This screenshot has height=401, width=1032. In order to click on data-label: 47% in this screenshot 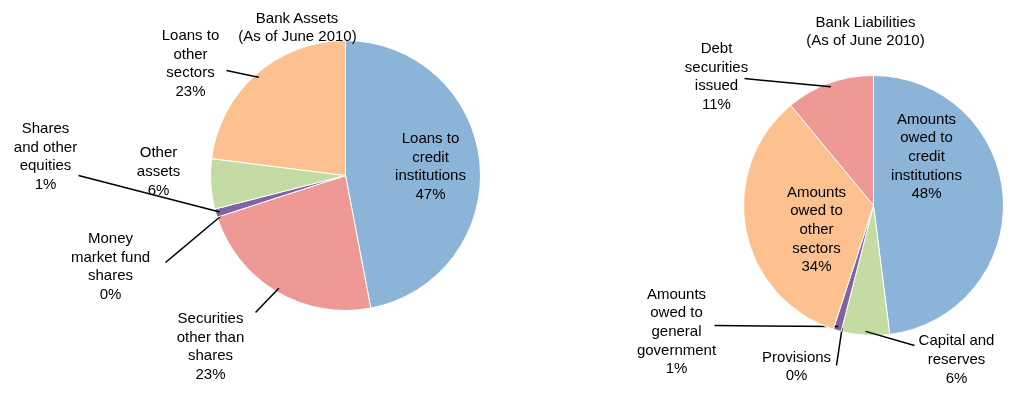, I will do `click(430, 194)`.